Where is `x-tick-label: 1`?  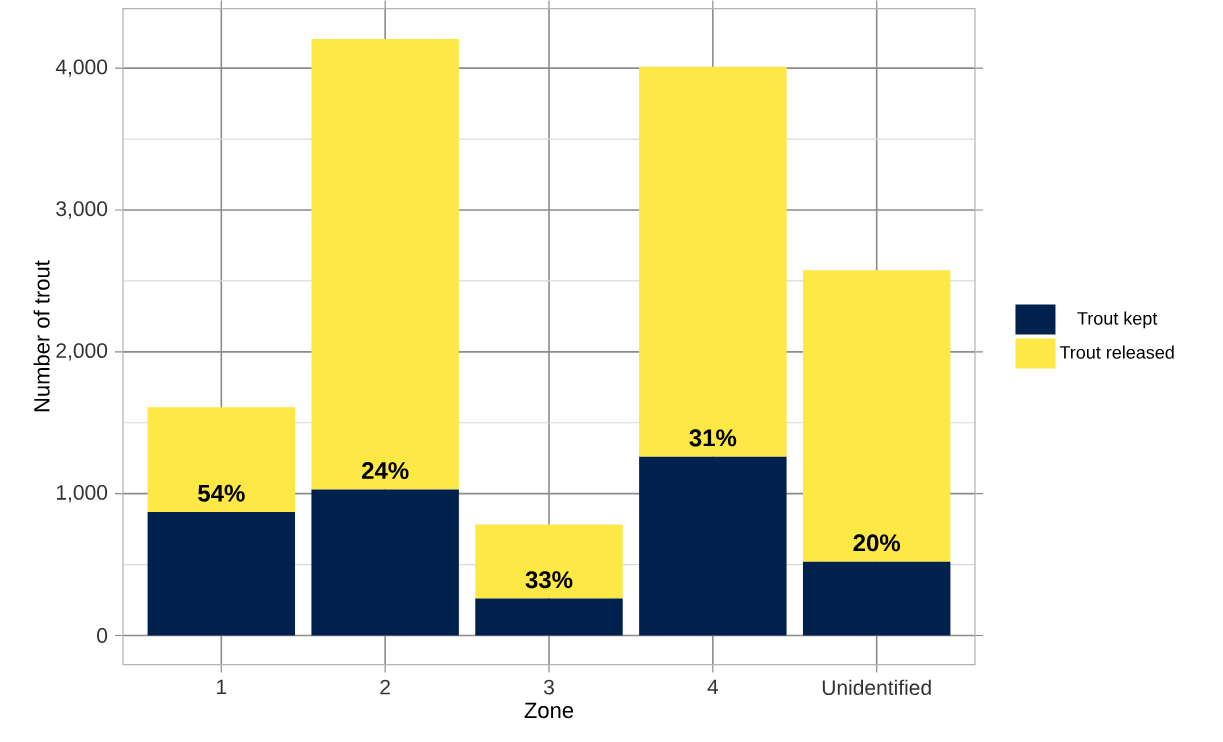 x-tick-label: 1 is located at coordinates (222, 687).